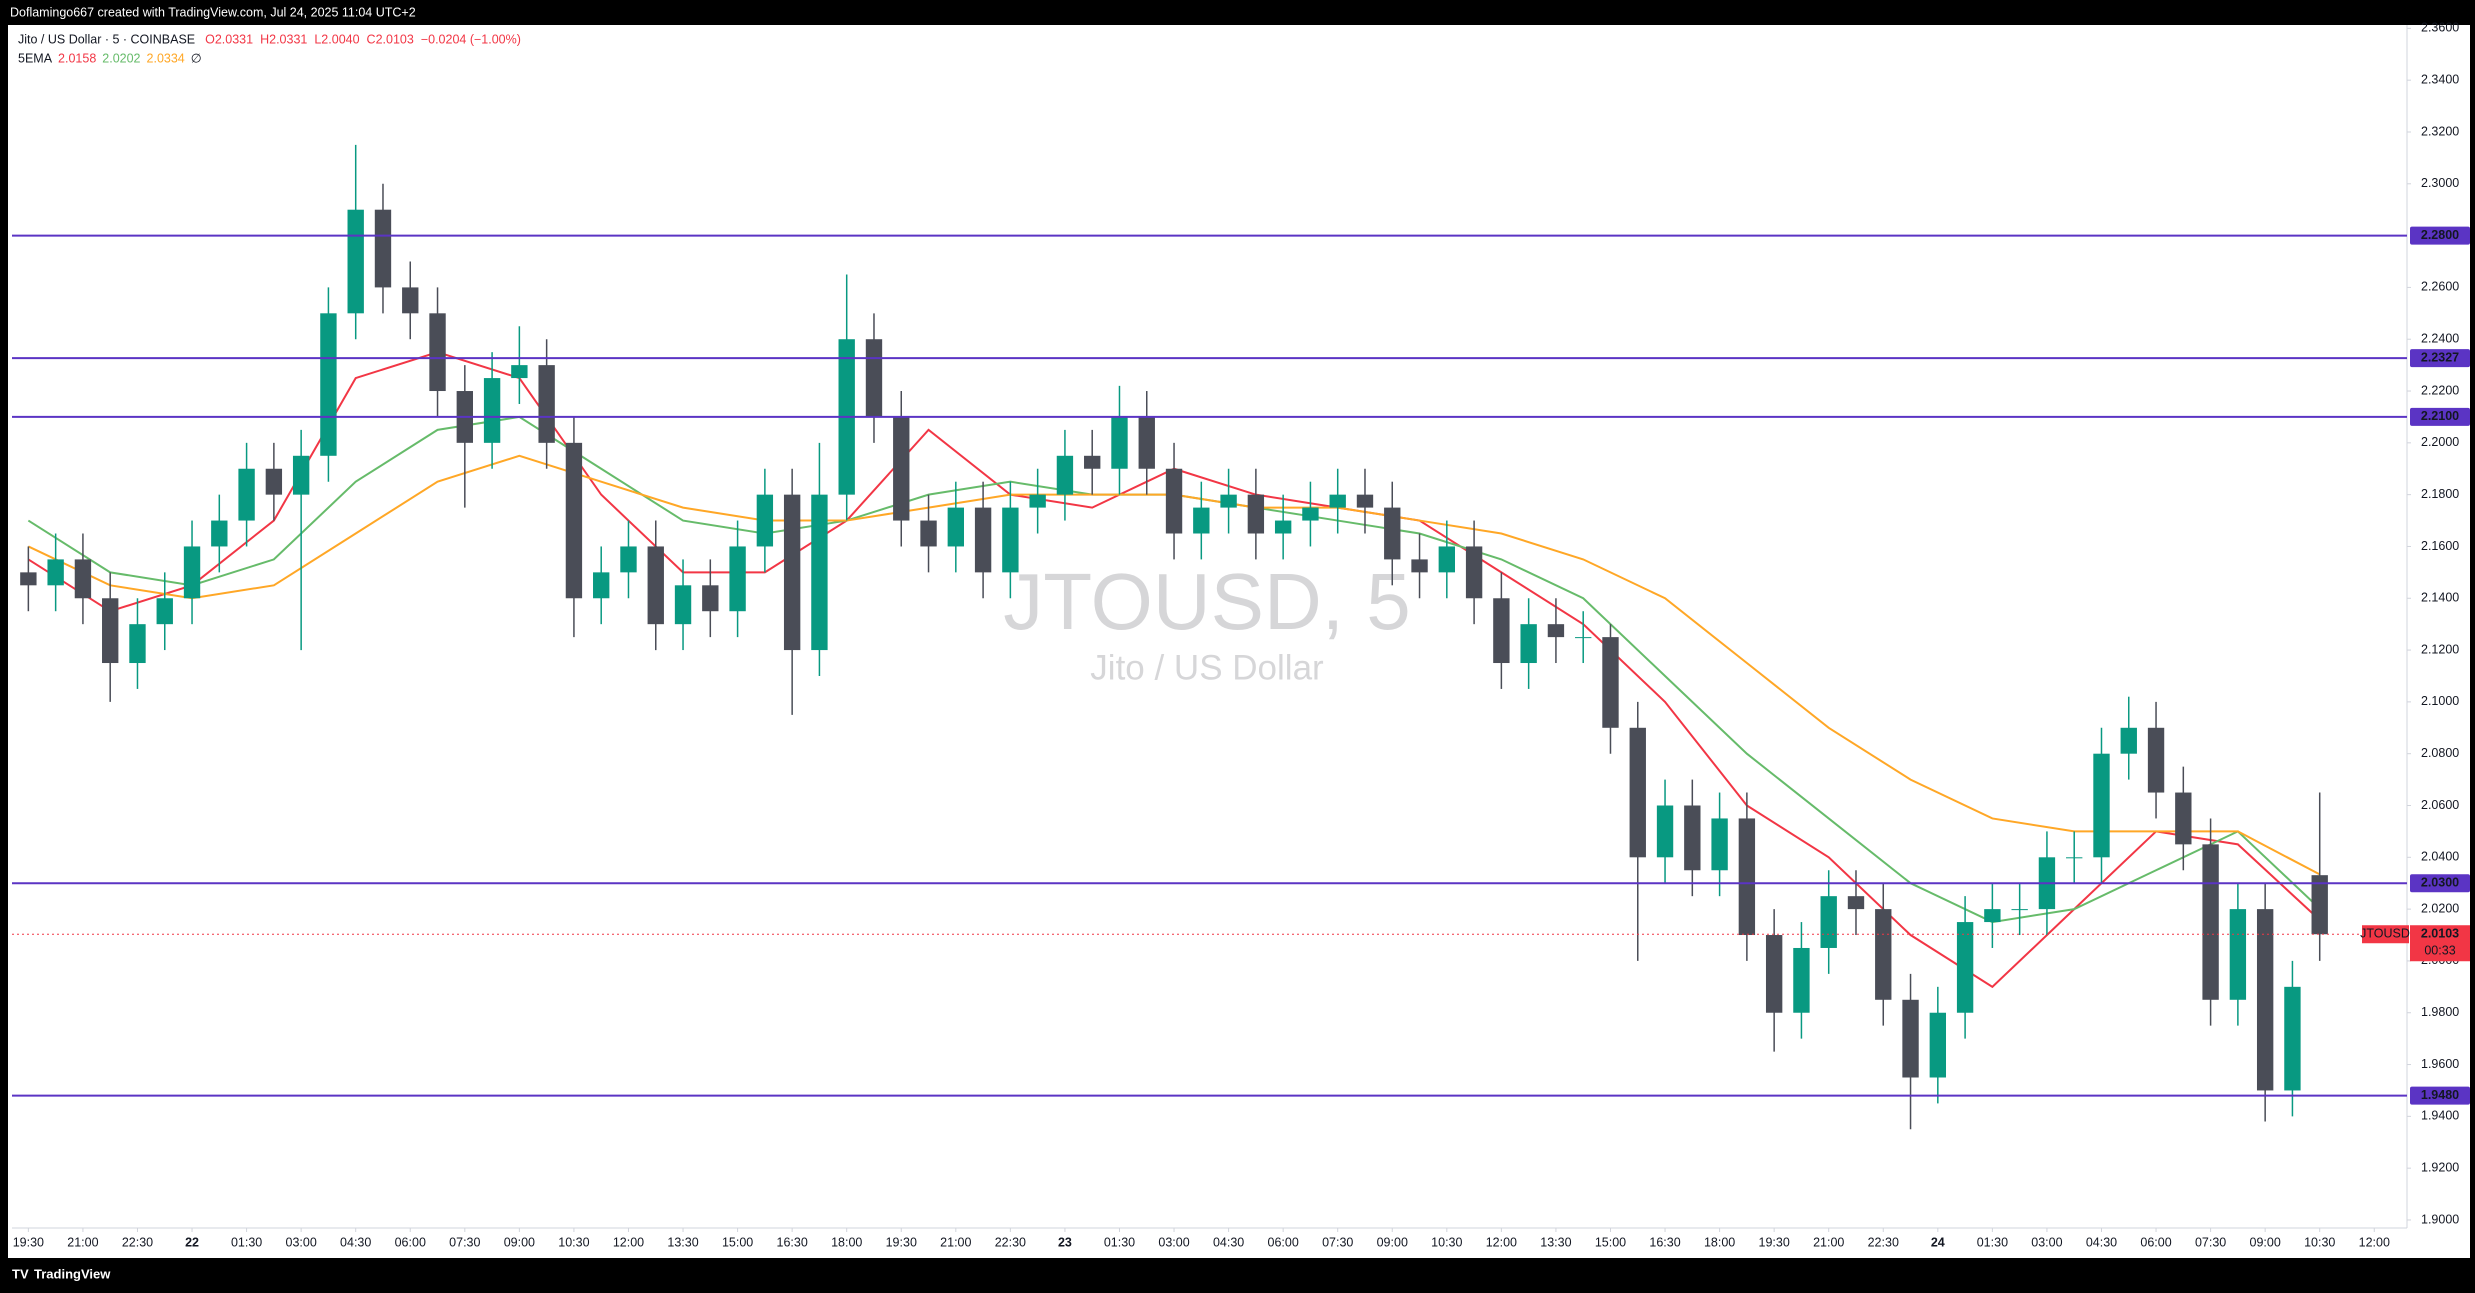  Describe the element at coordinates (229, 39) in the screenshot. I see `quote-value: O2.0331` at that location.